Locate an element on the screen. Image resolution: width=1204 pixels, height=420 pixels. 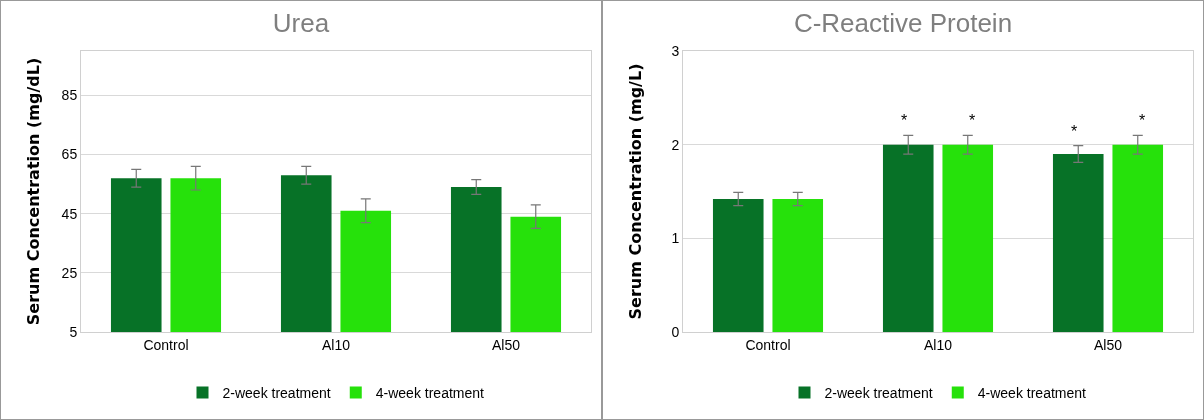
y-tick-label: 85 is located at coordinates (69, 95).